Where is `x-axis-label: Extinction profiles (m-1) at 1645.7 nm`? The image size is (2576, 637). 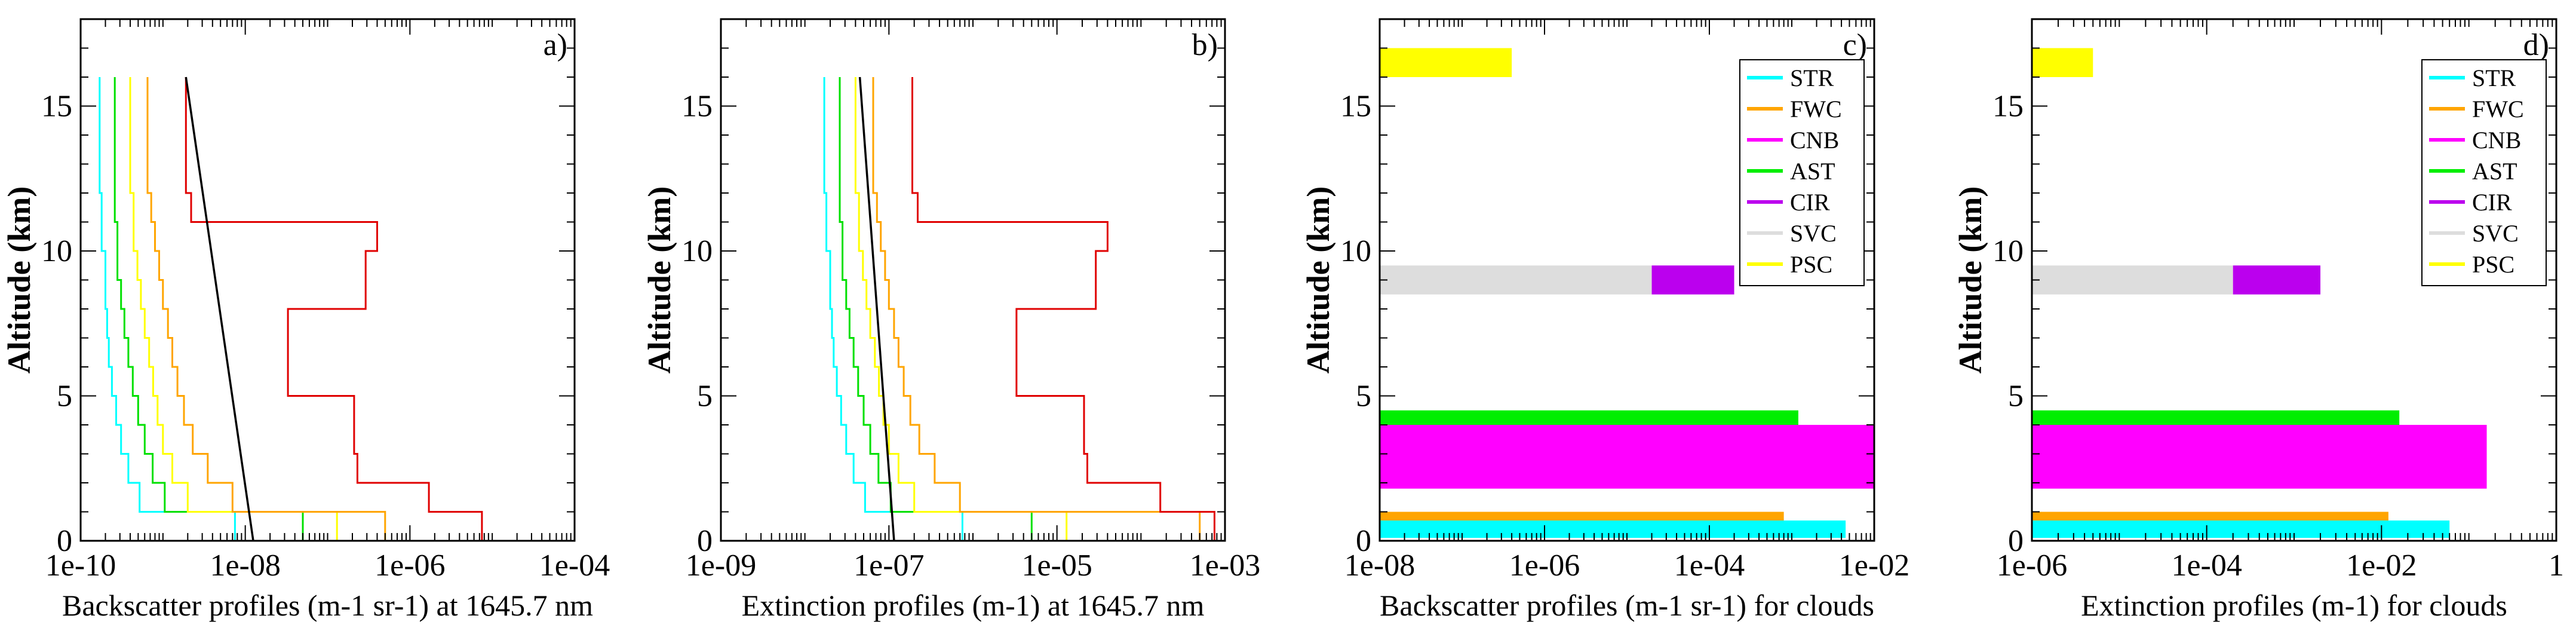
x-axis-label: Extinction profiles (m-1) at 1645.7 nm is located at coordinates (973, 605).